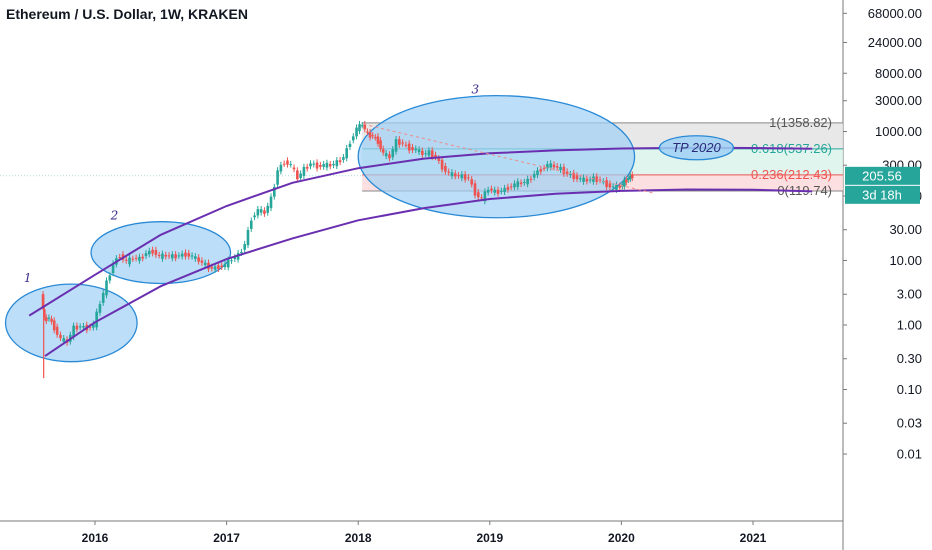 The image size is (932, 550). What do you see at coordinates (114, 216) in the screenshot?
I see `wave-label: 2` at bounding box center [114, 216].